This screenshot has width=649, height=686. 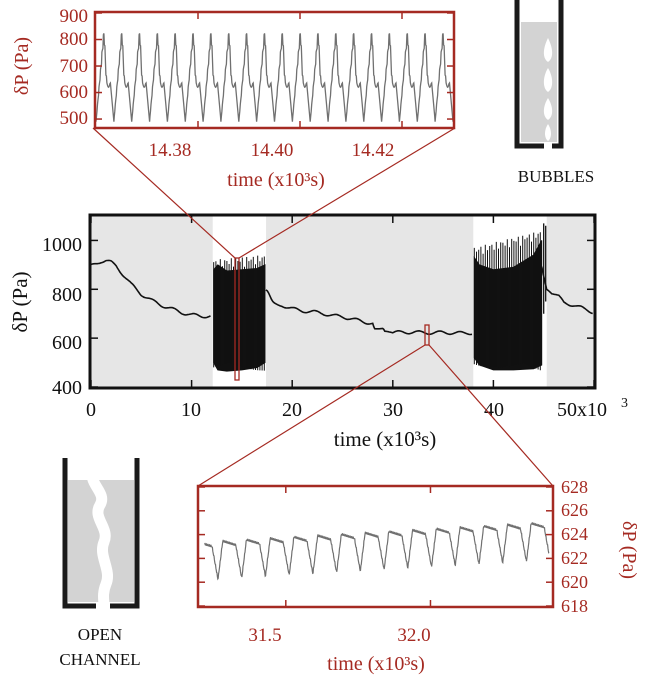 I want to click on main-ytick-labels: 1000 800 600 400, so click(x=62, y=316).